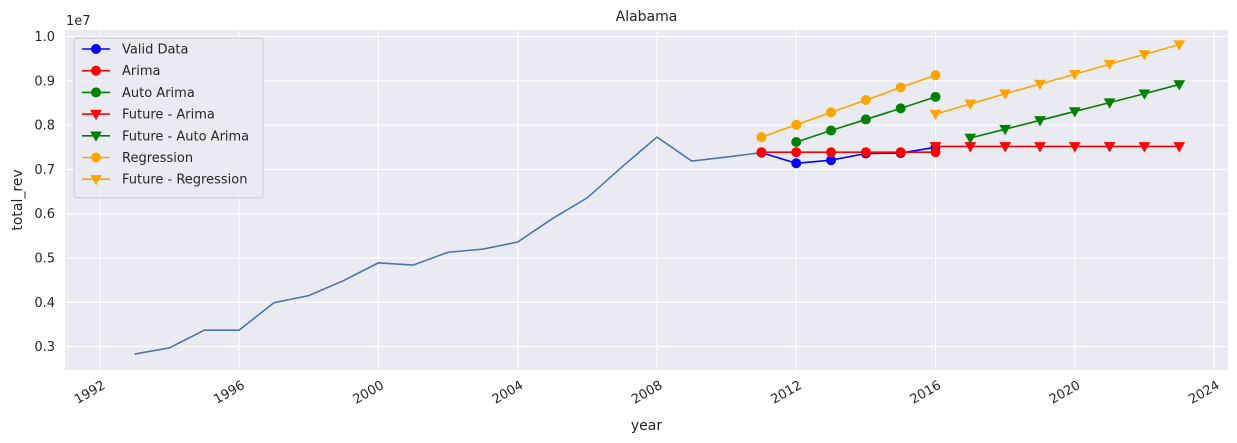 The width and height of the screenshot is (1237, 443). What do you see at coordinates (369, 393) in the screenshot?
I see `x-tick-label: 2000` at bounding box center [369, 393].